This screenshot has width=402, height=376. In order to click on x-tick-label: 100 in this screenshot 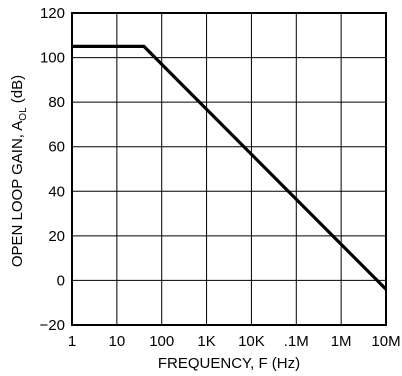, I will do `click(161, 341)`.